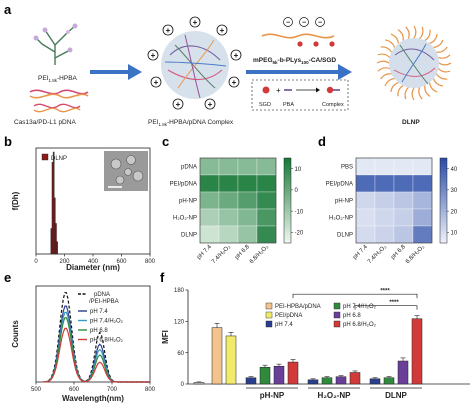 The height and width of the screenshot is (408, 475). What do you see at coordinates (165, 141) in the screenshot?
I see `panel-c-letter: c` at bounding box center [165, 141].